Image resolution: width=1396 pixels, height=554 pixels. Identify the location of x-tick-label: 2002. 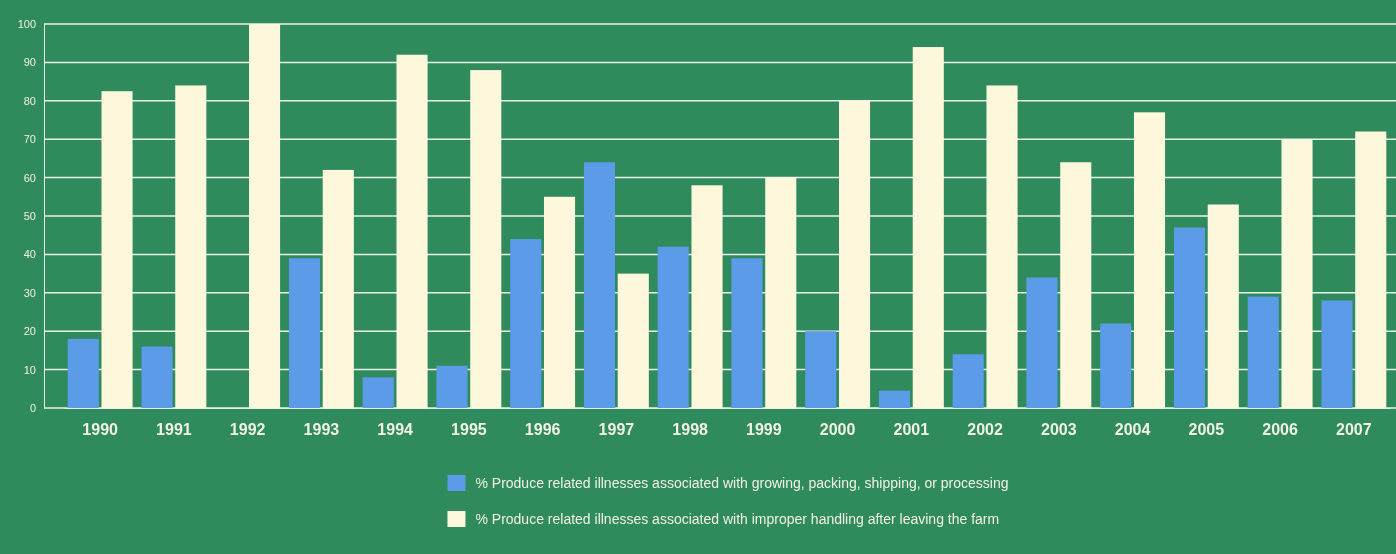
(985, 430).